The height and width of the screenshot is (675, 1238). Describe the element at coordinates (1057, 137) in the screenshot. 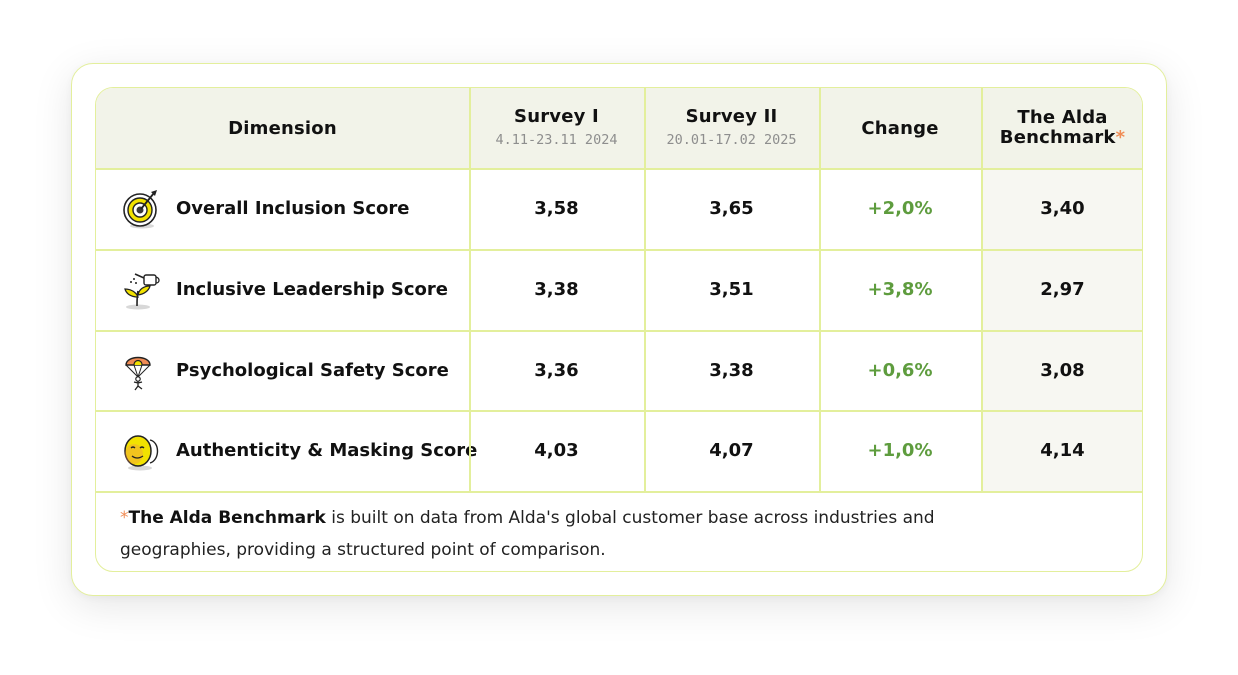

I see `header-benchmark-line2: Benchmark` at that location.